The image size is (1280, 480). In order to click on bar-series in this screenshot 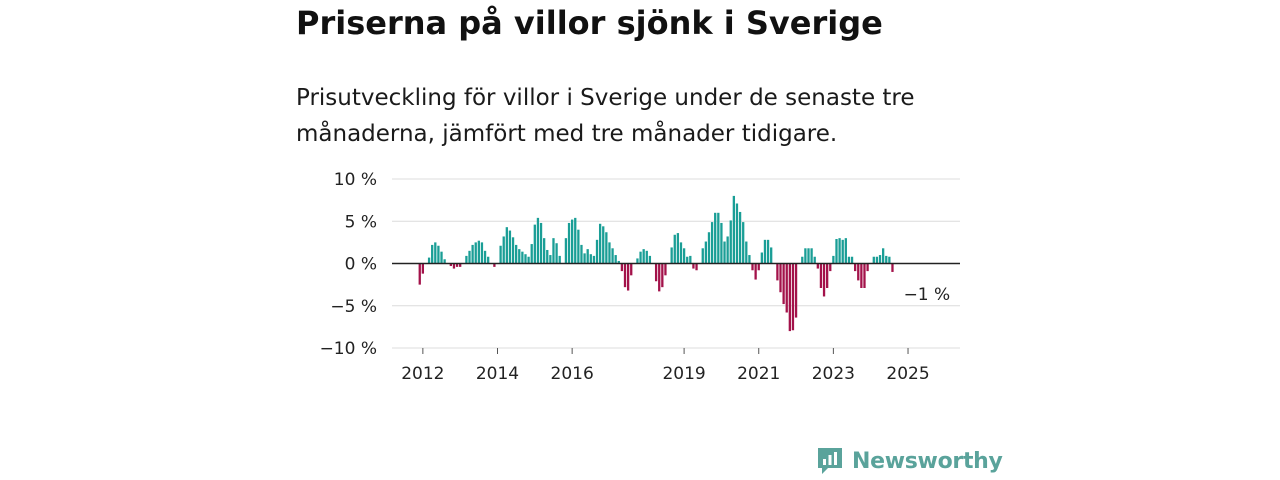, I will do `click(656, 263)`.